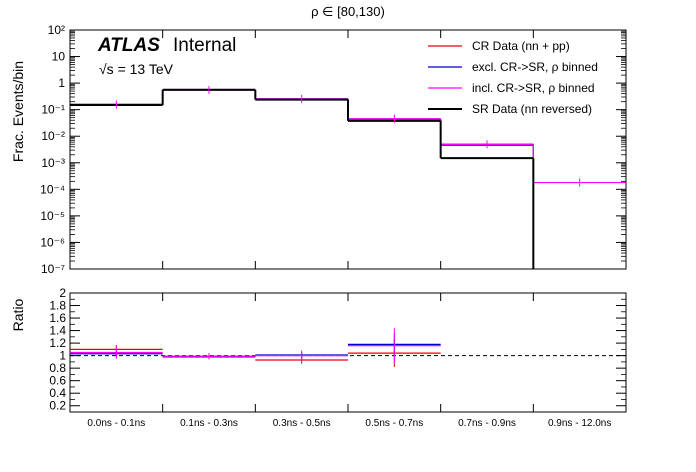 This screenshot has height=472, width=696. I want to click on main-y-tick-label: 10⁻¹, so click(53, 110).